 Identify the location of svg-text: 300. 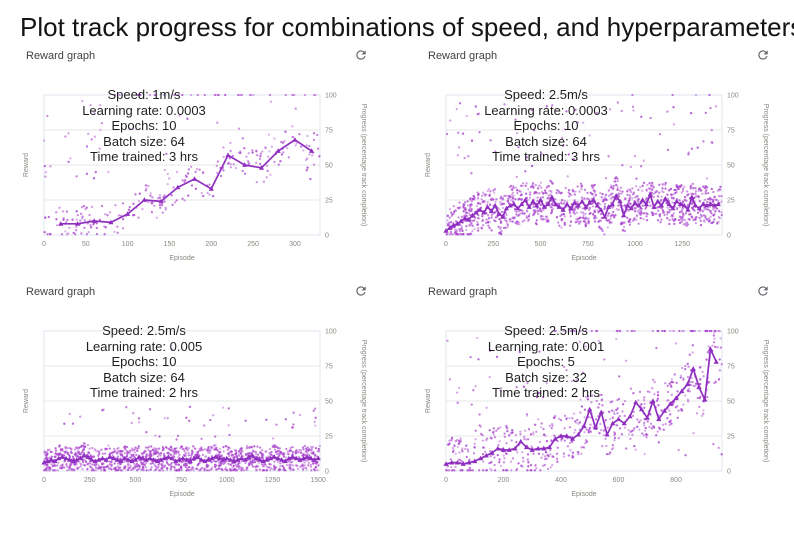
(295, 244).